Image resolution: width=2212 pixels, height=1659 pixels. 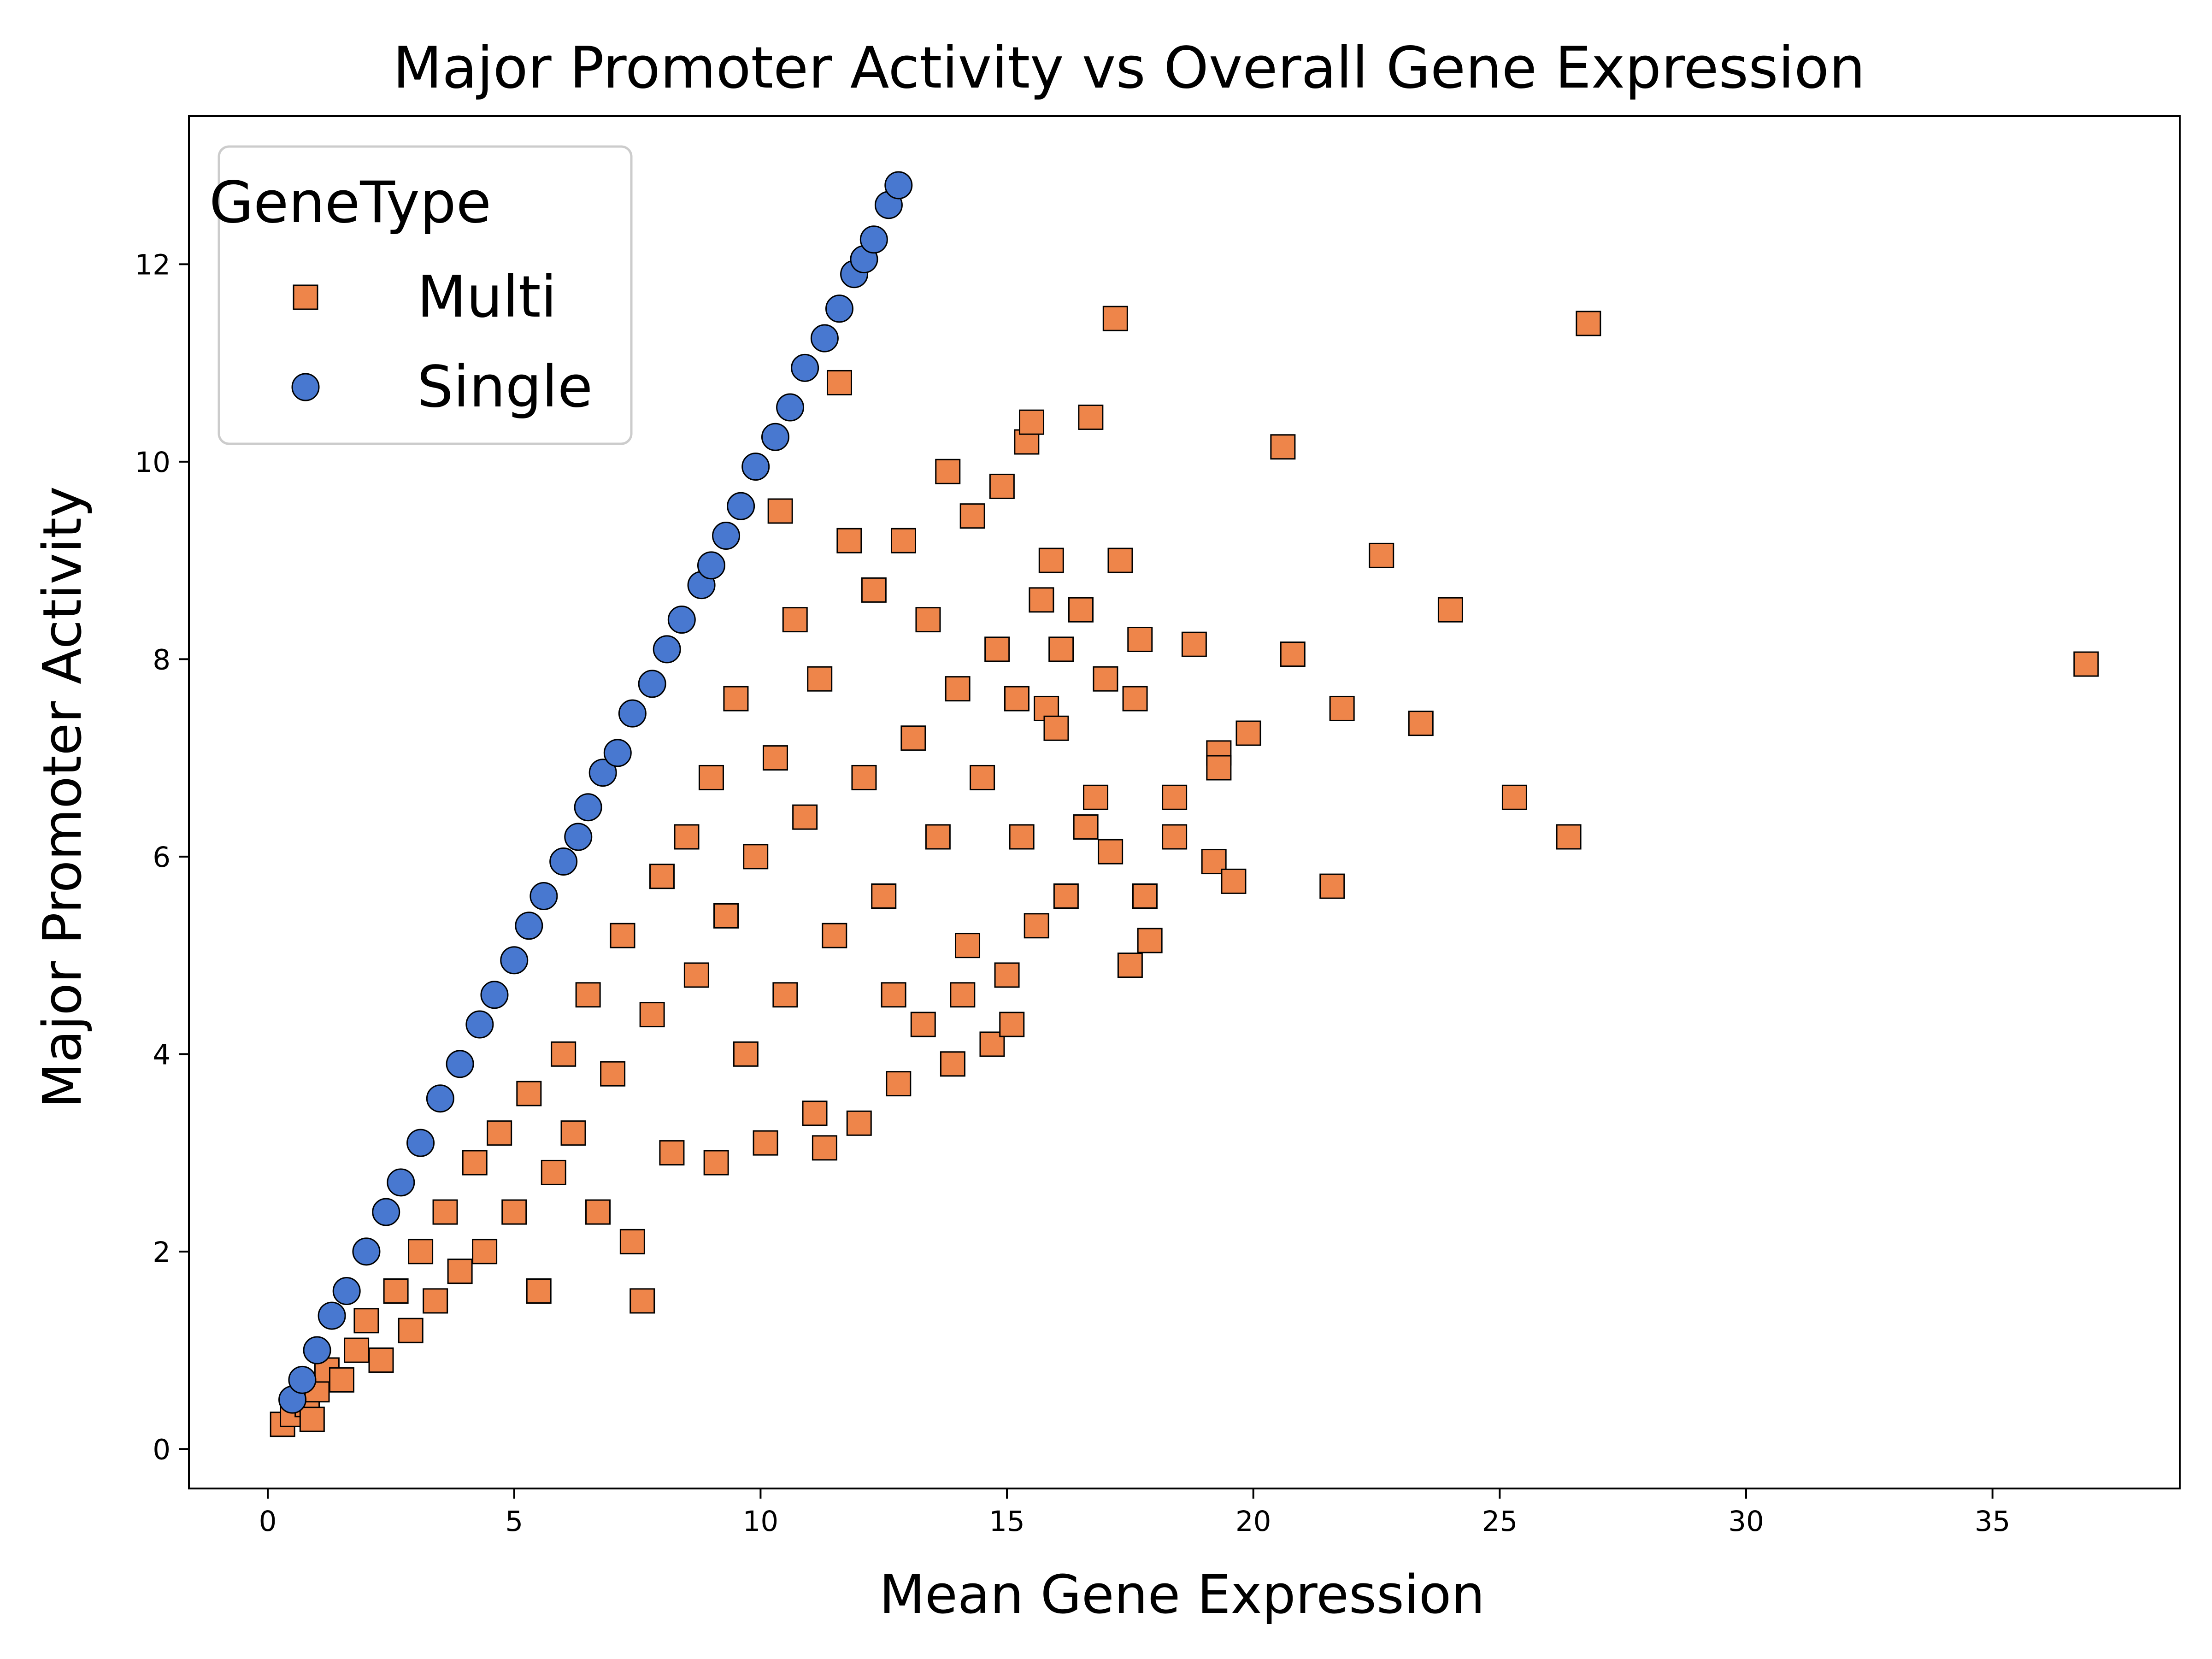 I want to click on y-tick-label: 6, so click(x=162, y=857).